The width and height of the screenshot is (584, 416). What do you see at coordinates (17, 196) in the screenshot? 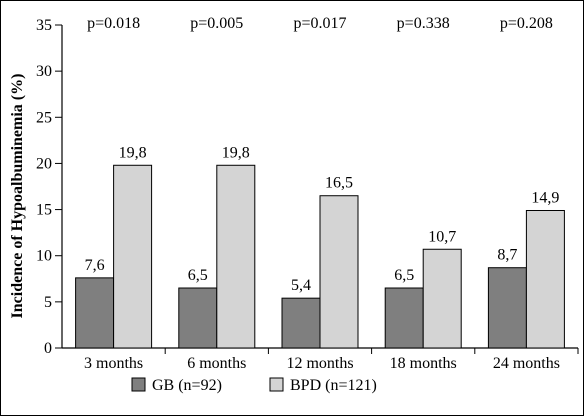
I see `y-axis-label: Incidence of Hypoalbuminemia (%)` at bounding box center [17, 196].